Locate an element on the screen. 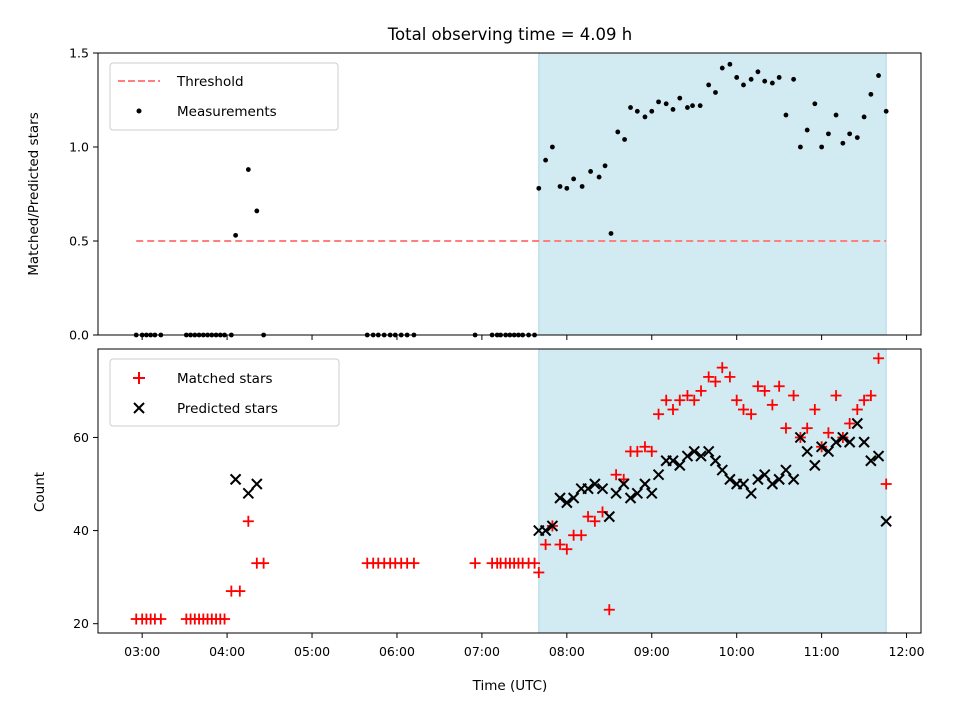  bottom-y-tick-label: 20 is located at coordinates (81, 623).